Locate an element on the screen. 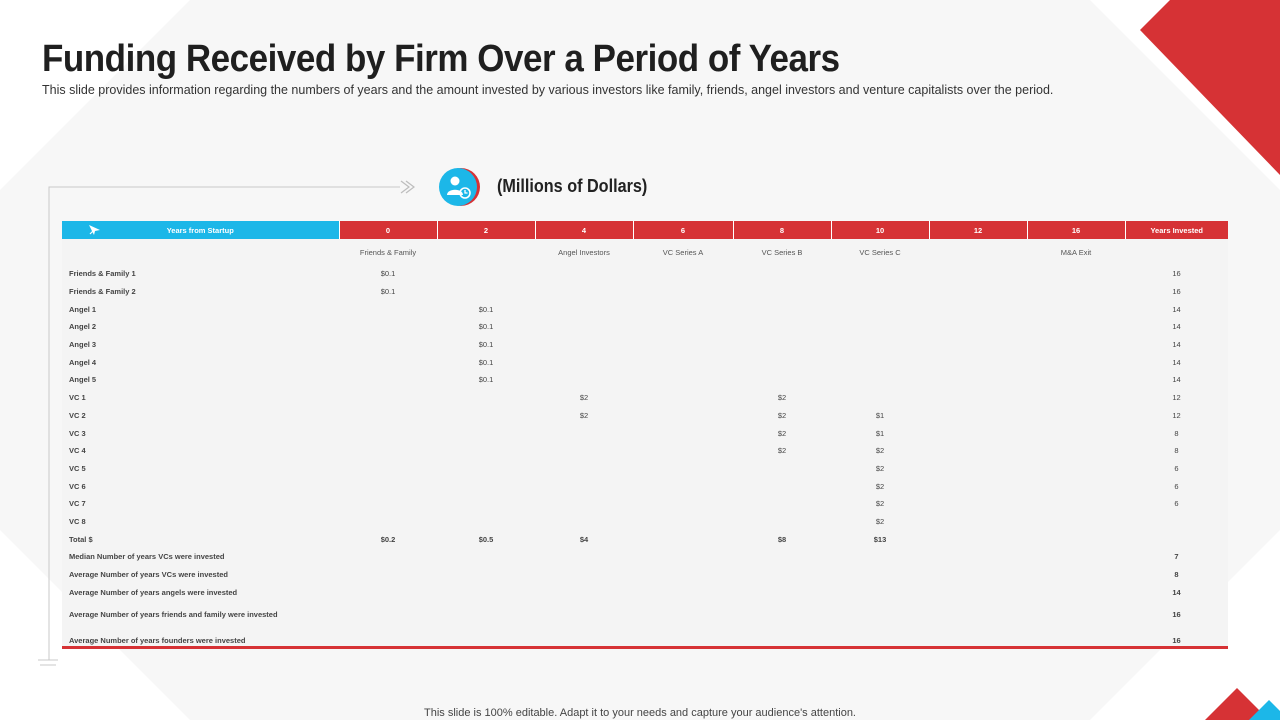  header-cell: 4 is located at coordinates (584, 230).